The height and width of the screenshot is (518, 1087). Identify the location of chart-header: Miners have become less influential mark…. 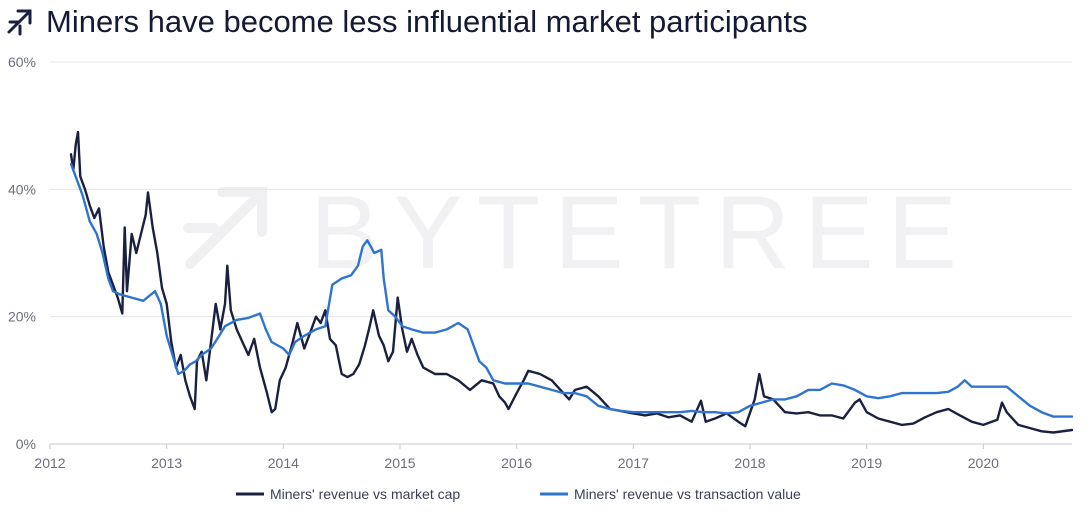
(407, 22).